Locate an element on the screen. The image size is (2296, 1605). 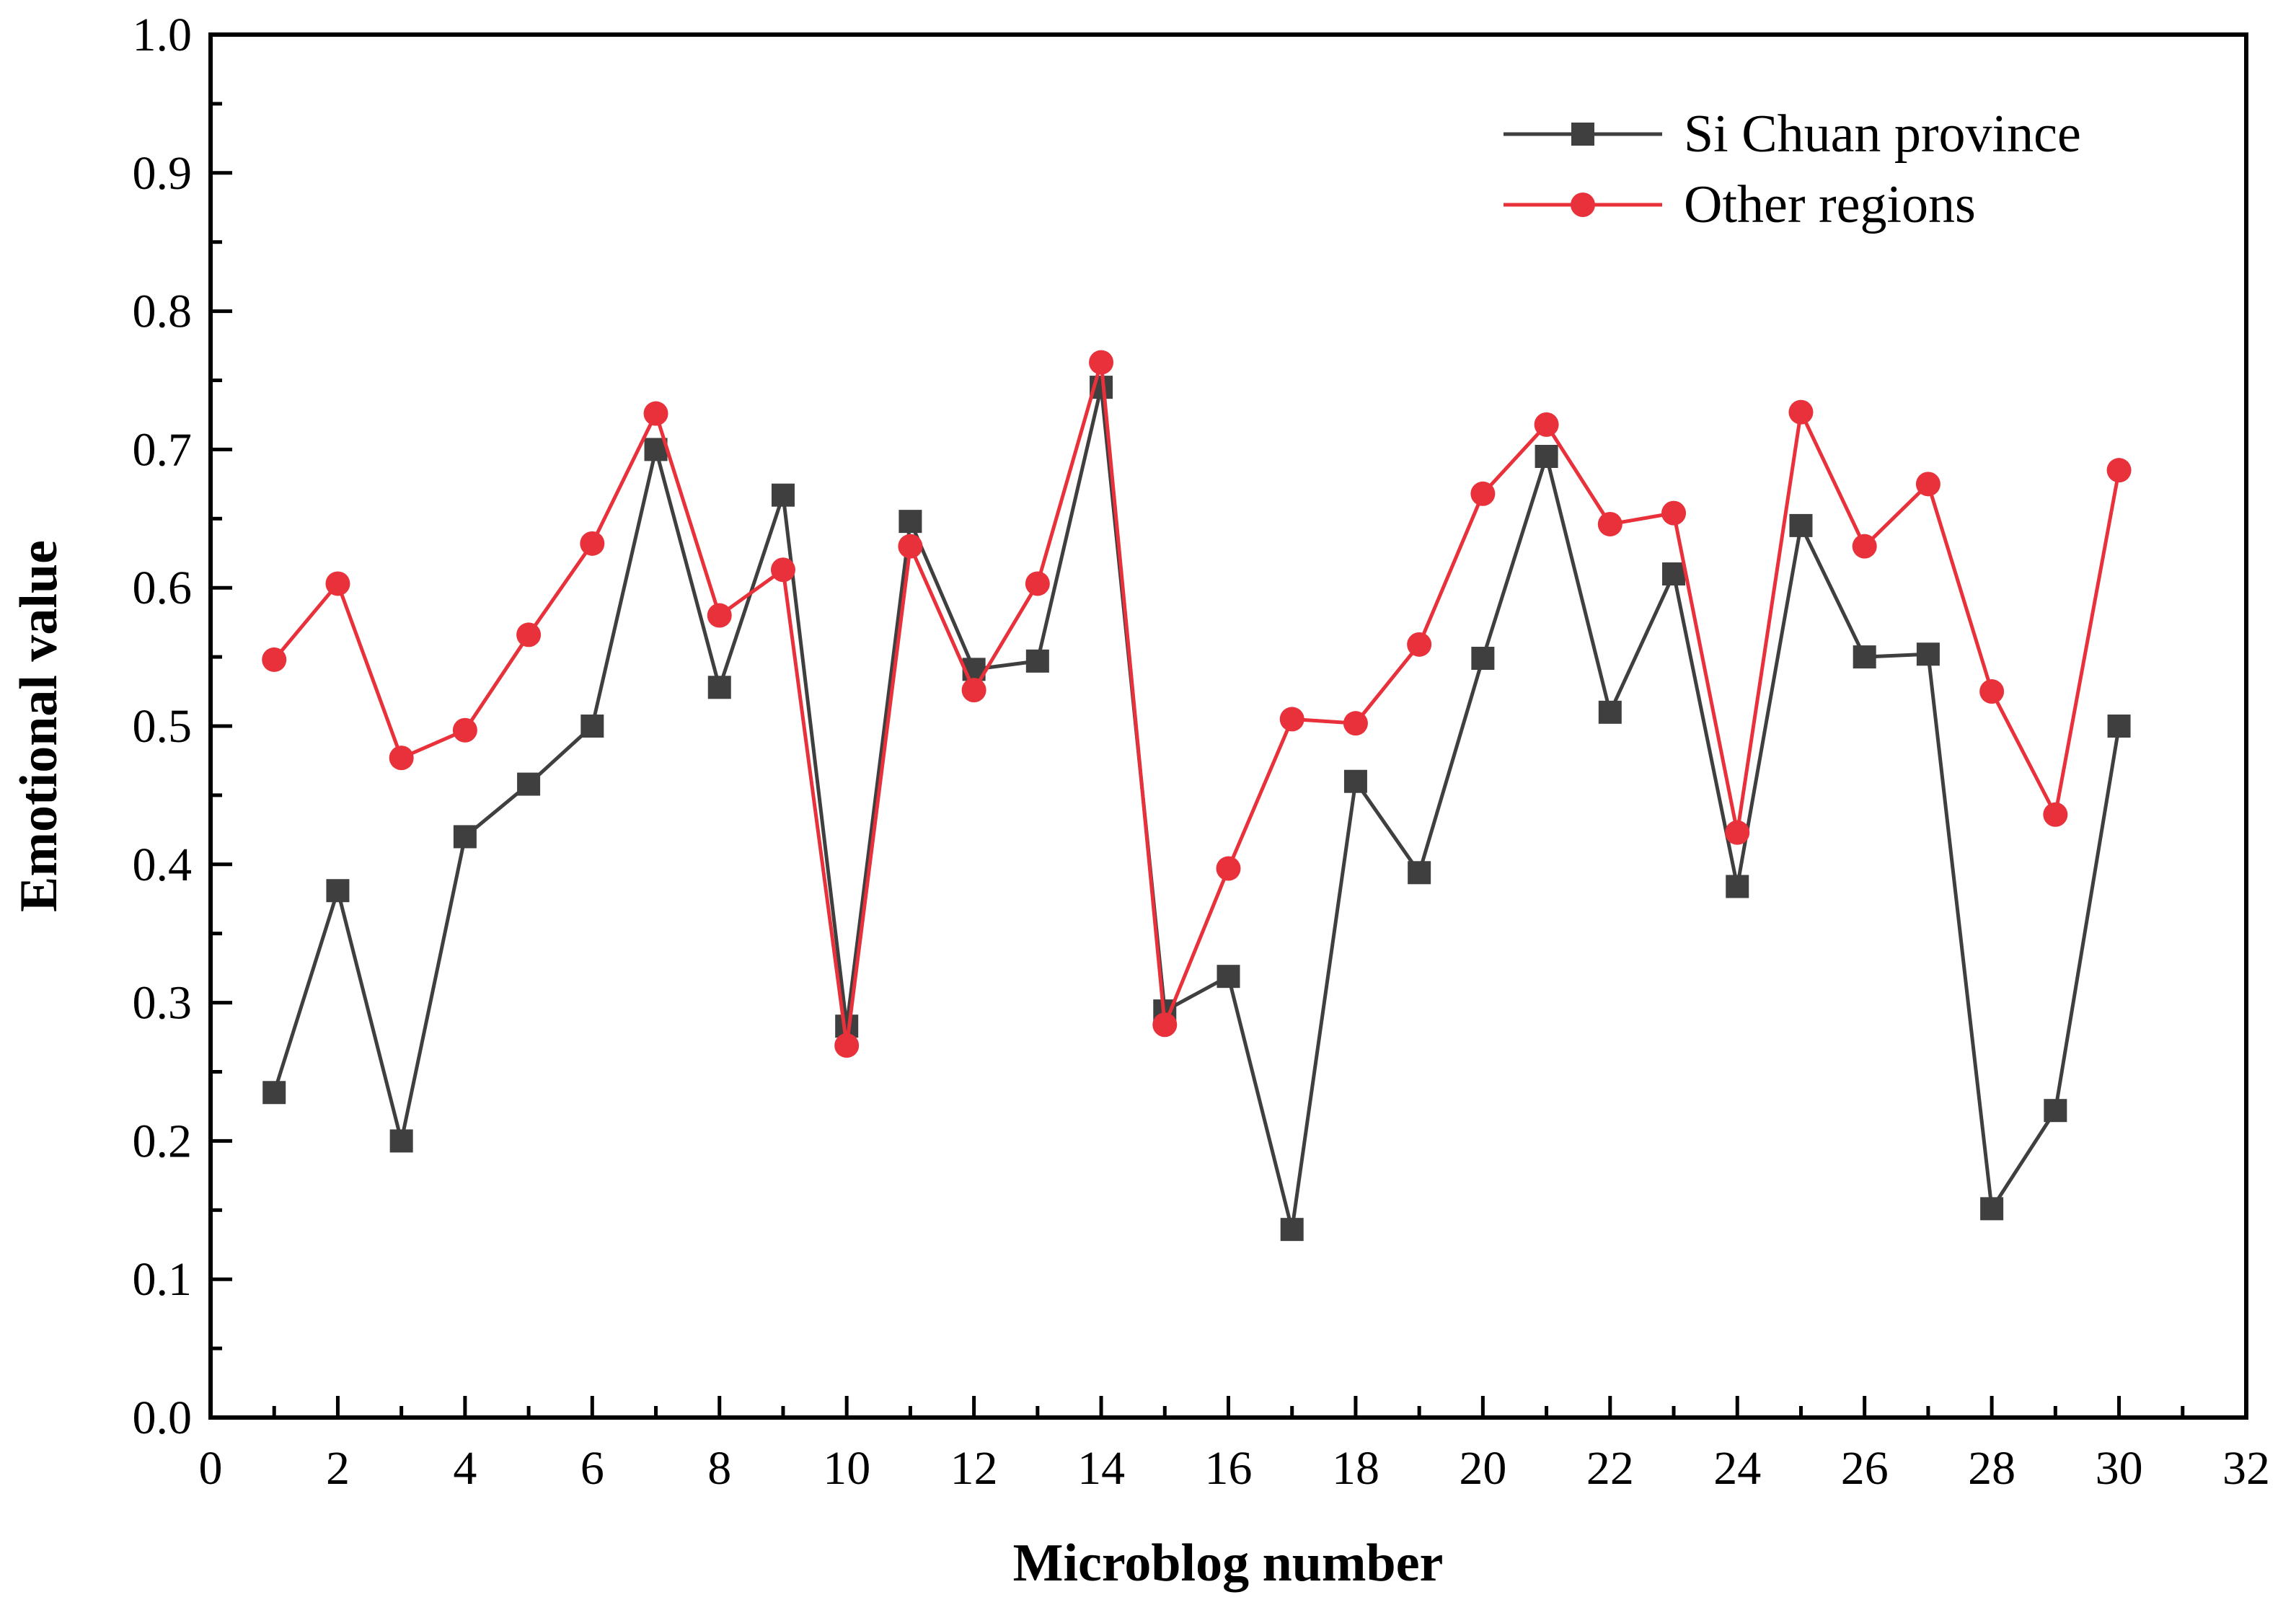
x-tick-label: 22 is located at coordinates (1610, 1468).